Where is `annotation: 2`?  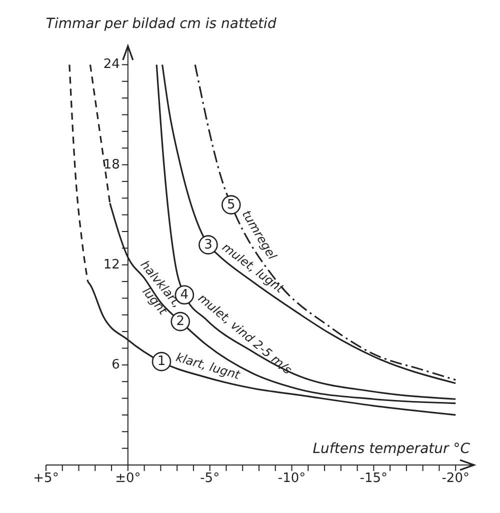 annotation: 2 is located at coordinates (180, 322).